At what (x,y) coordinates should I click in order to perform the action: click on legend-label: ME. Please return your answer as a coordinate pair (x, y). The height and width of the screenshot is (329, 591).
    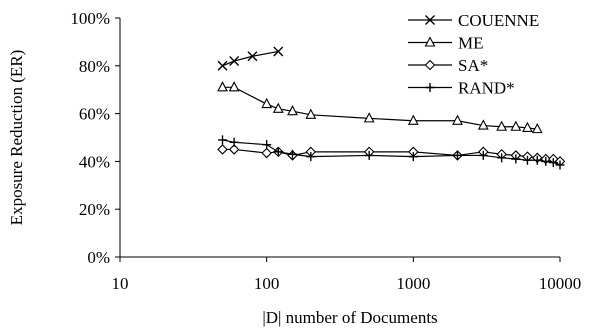
    Looking at the image, I should click on (471, 43).